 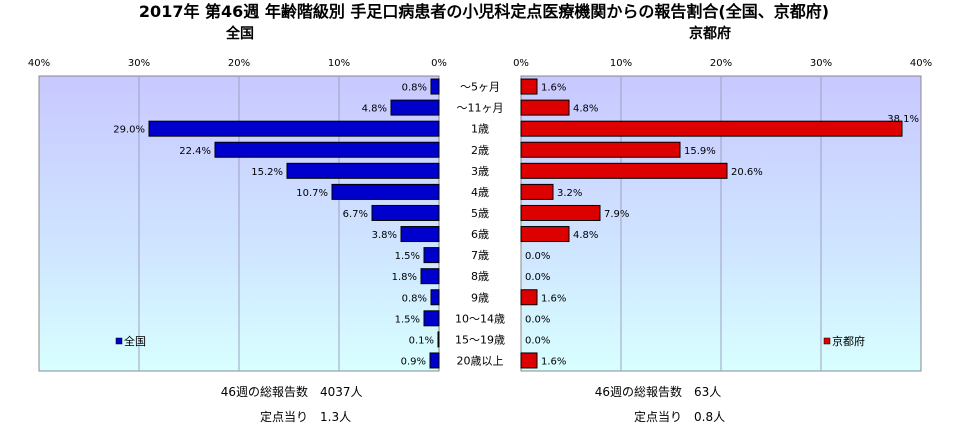 I want to click on legend-kyoto: 京都府, so click(x=844, y=341).